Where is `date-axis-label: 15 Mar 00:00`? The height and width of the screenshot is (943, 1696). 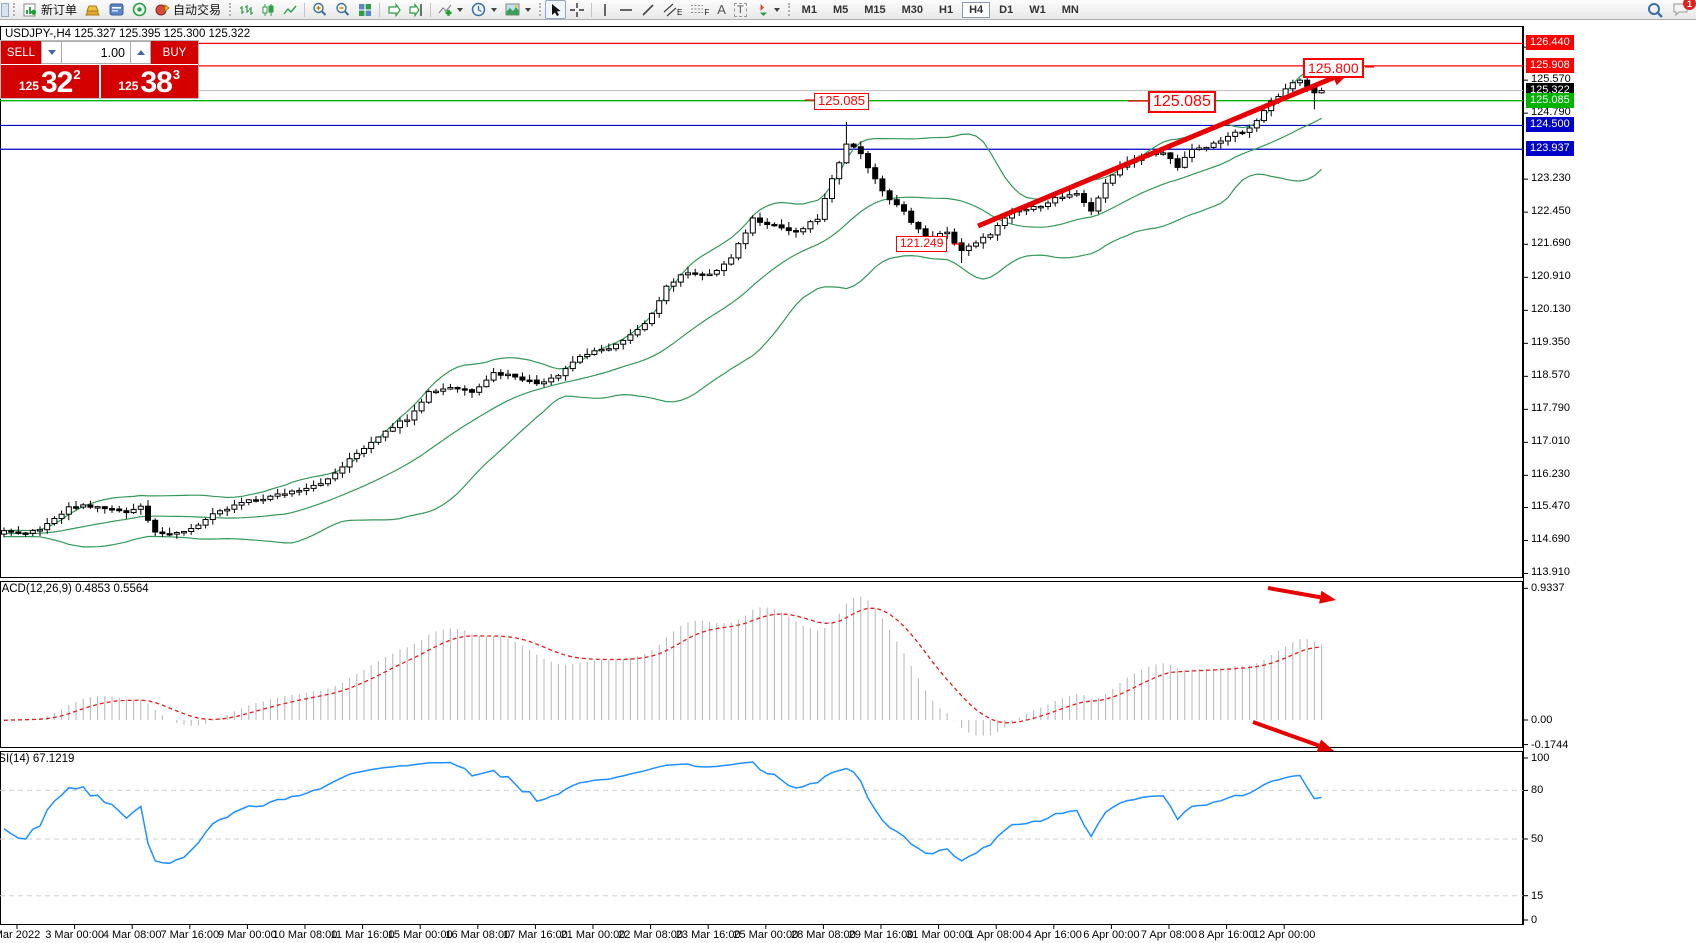
date-axis-label: 15 Mar 00:00 is located at coordinates (420, 935).